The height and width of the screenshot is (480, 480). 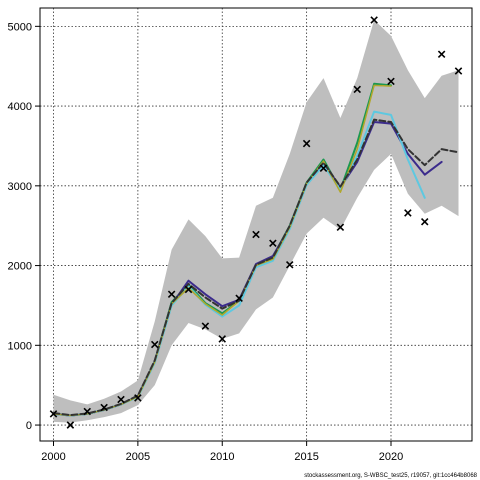 What do you see at coordinates (391, 457) in the screenshot?
I see `x-tick-label: 2020` at bounding box center [391, 457].